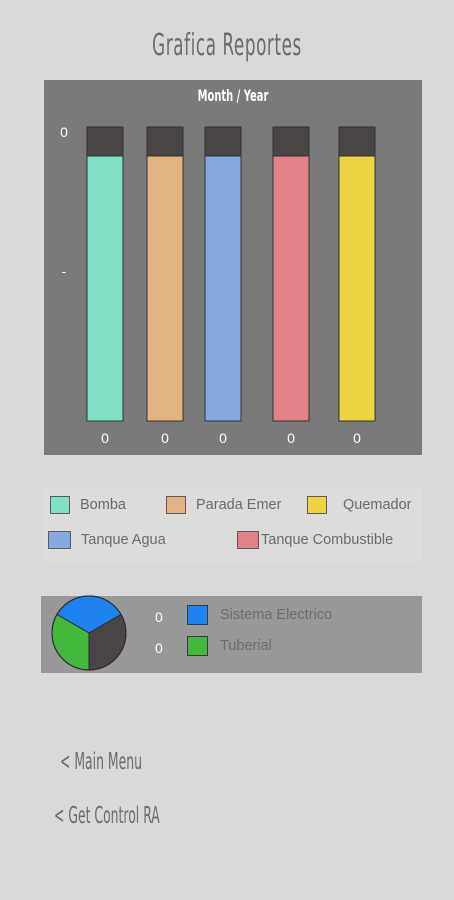 This screenshot has width=454, height=900. I want to click on pie-legend-sistema-electrico: Sistema Electrico, so click(259, 615).